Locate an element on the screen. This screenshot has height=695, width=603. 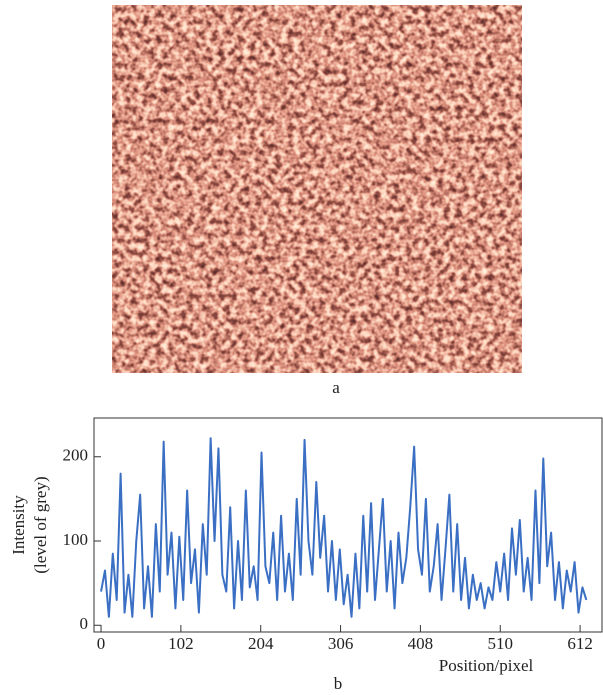
x-tick-label: 204 is located at coordinates (261, 643).